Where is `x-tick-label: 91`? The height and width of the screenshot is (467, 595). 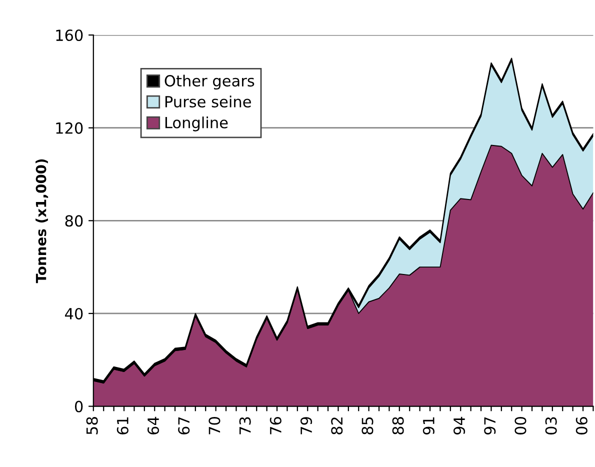
x-tick-label: 91 is located at coordinates (428, 425).